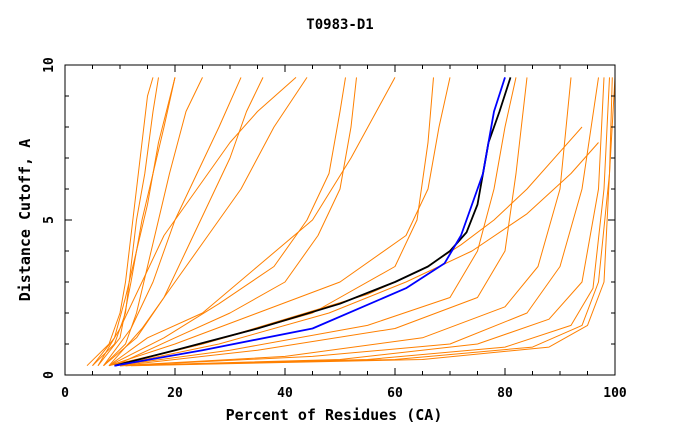 This screenshot has height=440, width=680. What do you see at coordinates (285, 393) in the screenshot?
I see `x-tick-label-40: 40` at bounding box center [285, 393].